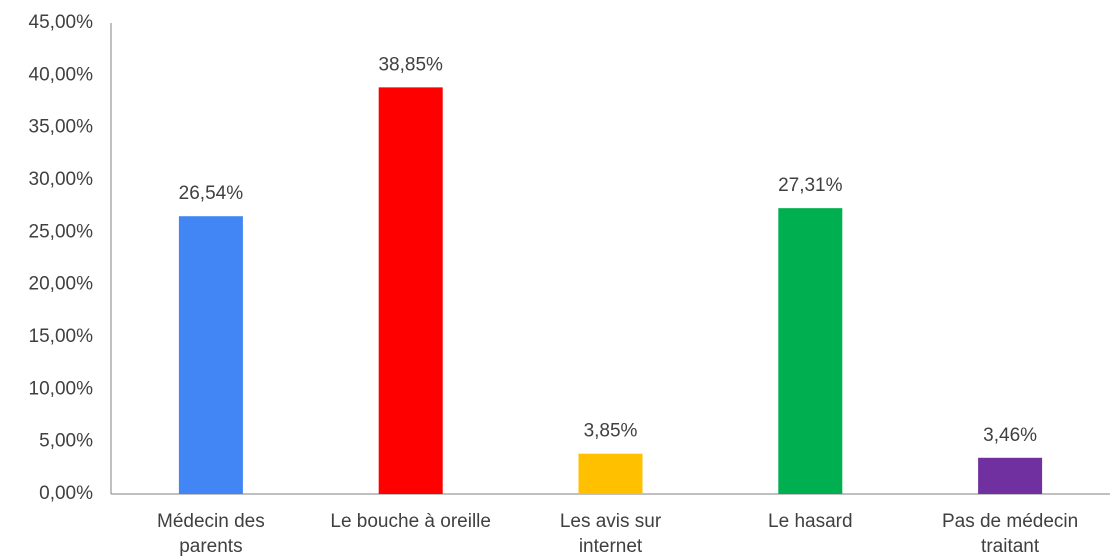 The width and height of the screenshot is (1110, 560). What do you see at coordinates (61, 22) in the screenshot?
I see `y-tick-label: 45,00%` at bounding box center [61, 22].